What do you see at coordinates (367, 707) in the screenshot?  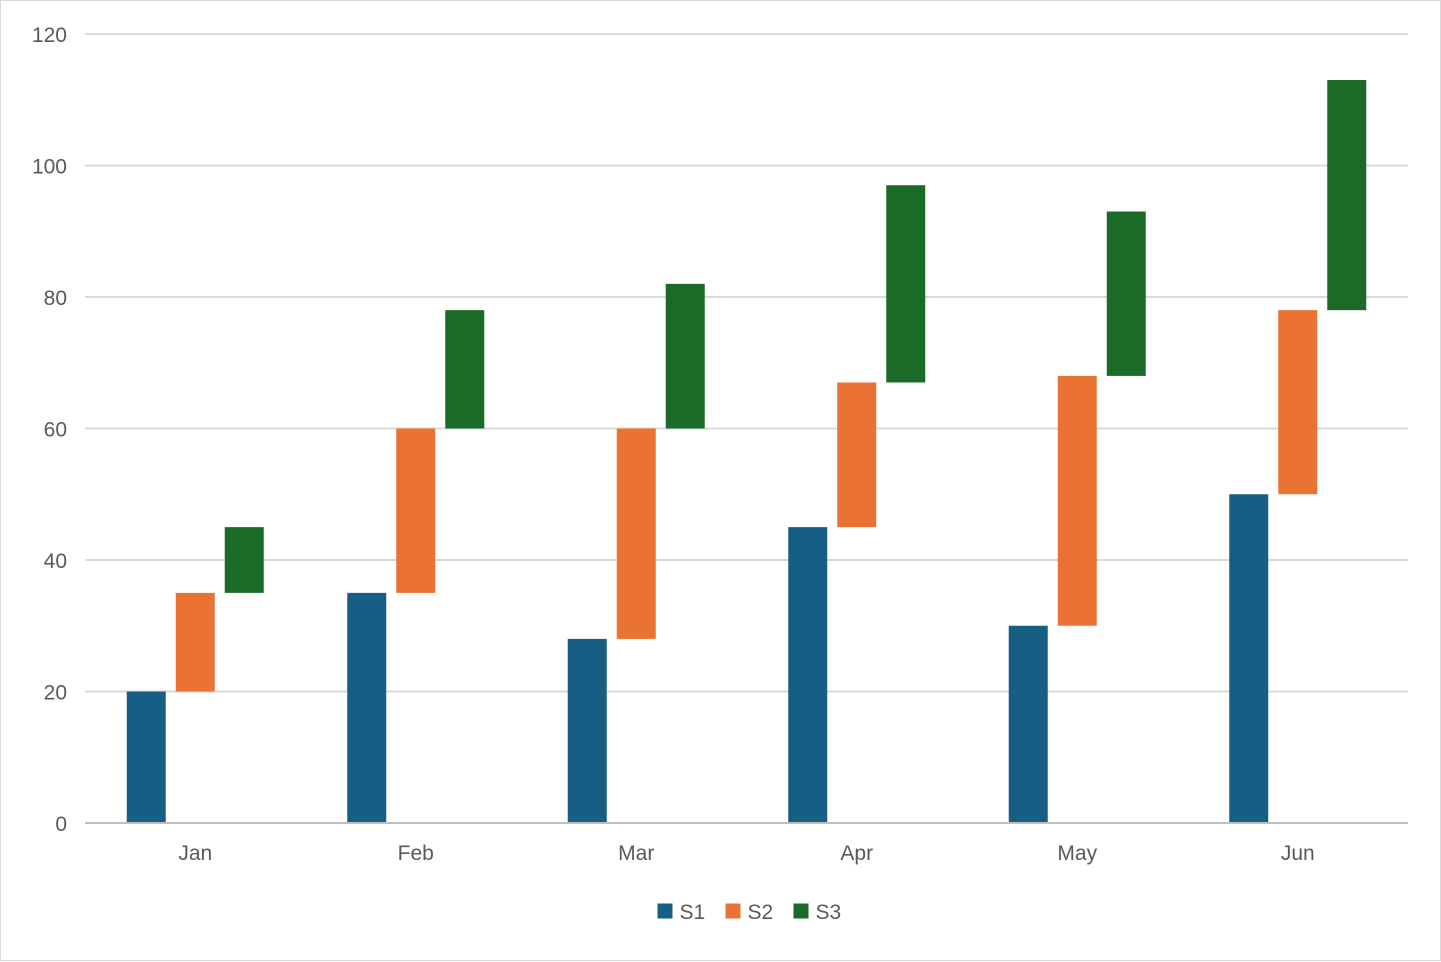 I see `bar-s1-feb` at bounding box center [367, 707].